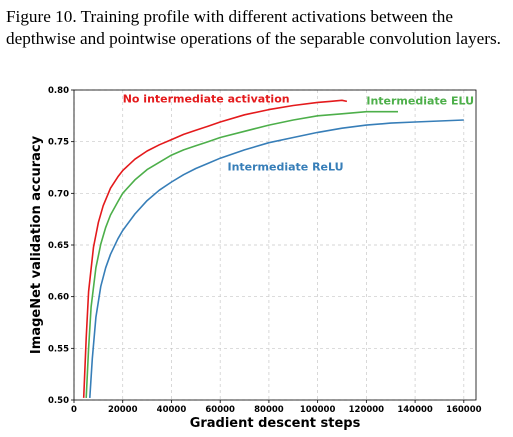  I want to click on y-tick-label: 0.50, so click(58, 401).